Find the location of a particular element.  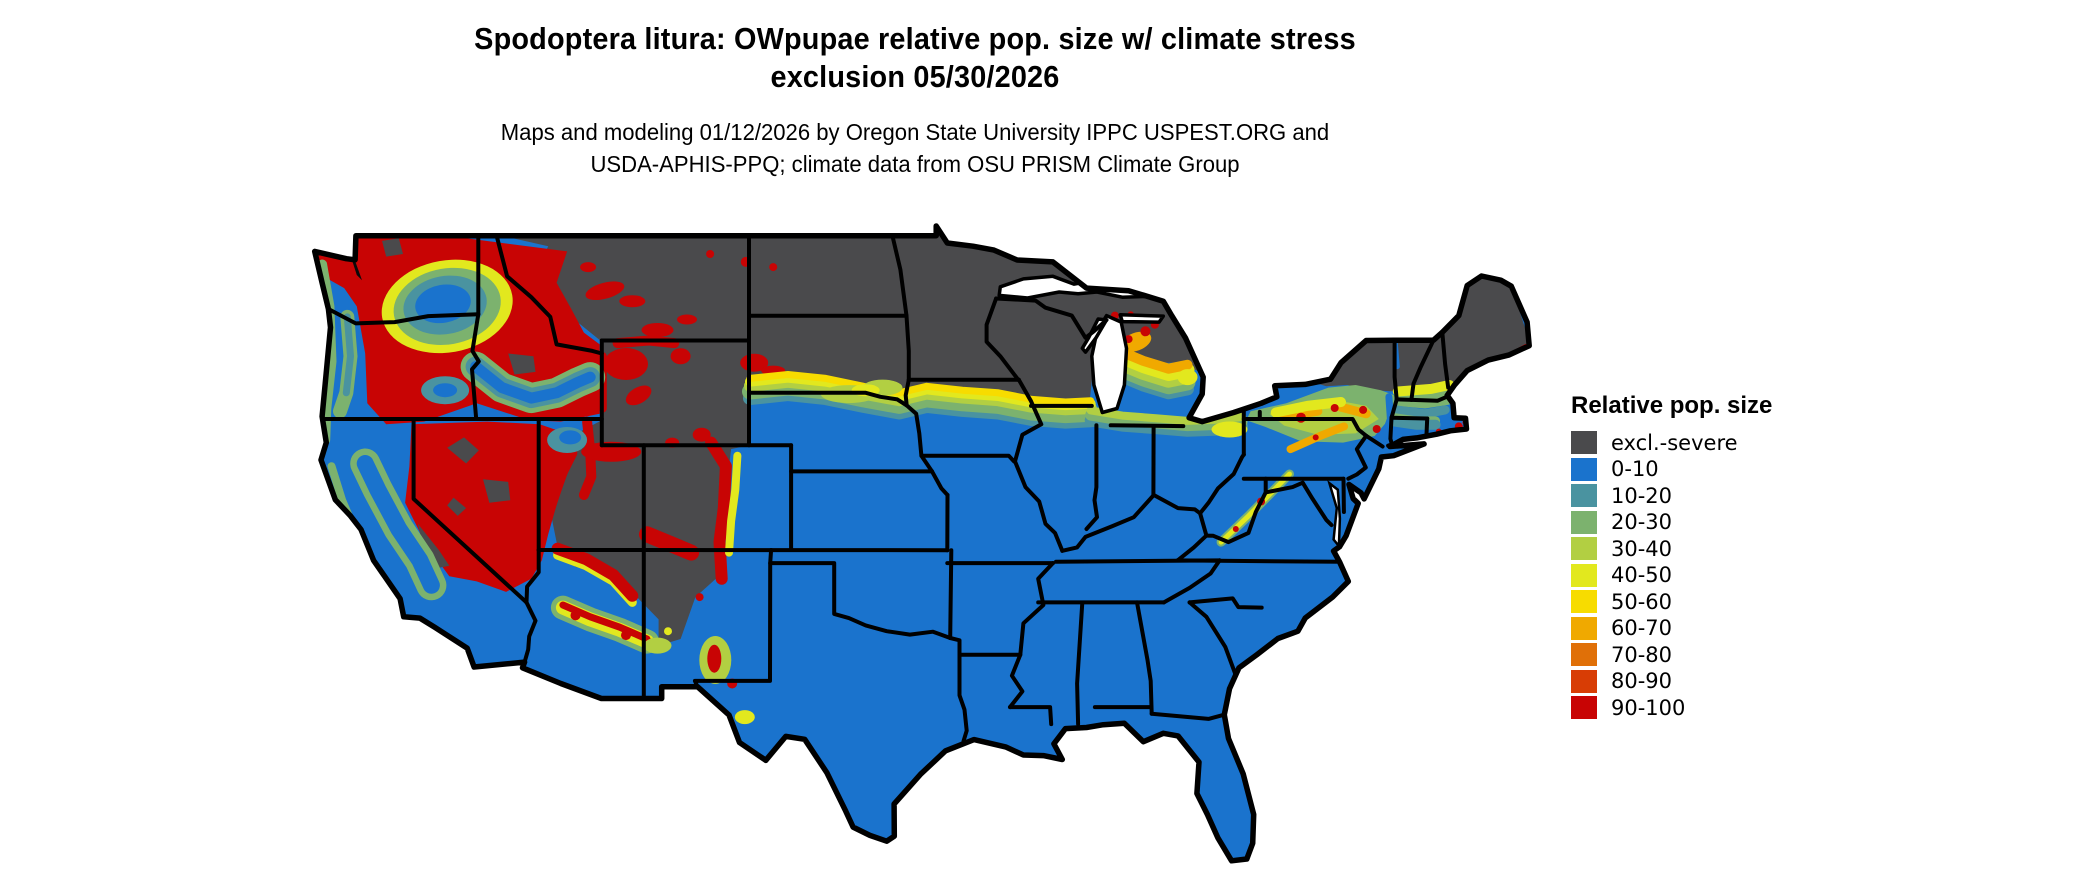

legend-item-label: 30-40 is located at coordinates (1642, 548).